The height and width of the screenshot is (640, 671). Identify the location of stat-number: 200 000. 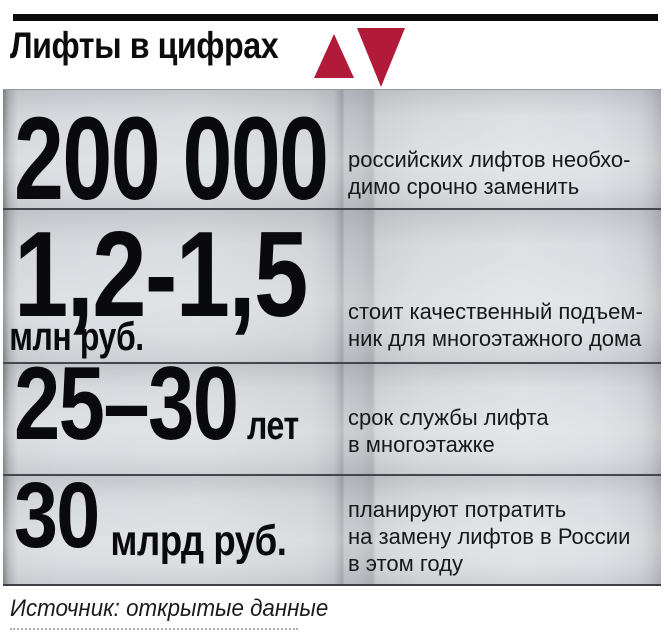
(171, 159).